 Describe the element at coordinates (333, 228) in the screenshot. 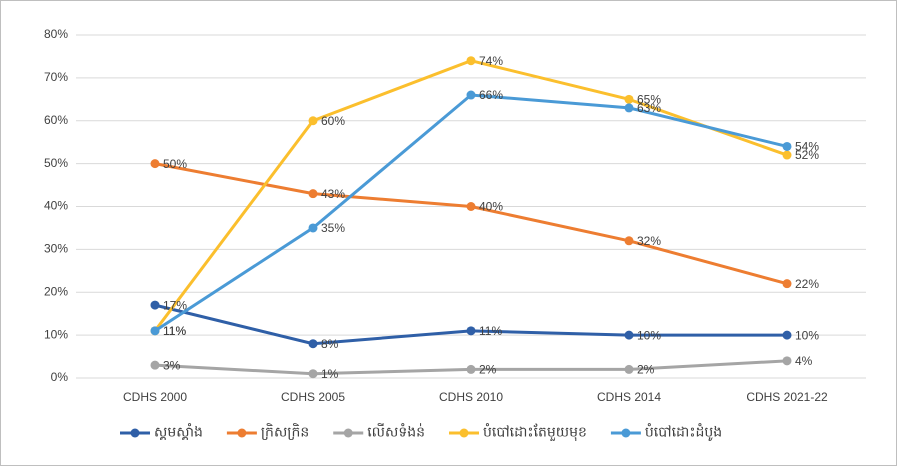

I see `data-label: 35%` at that location.